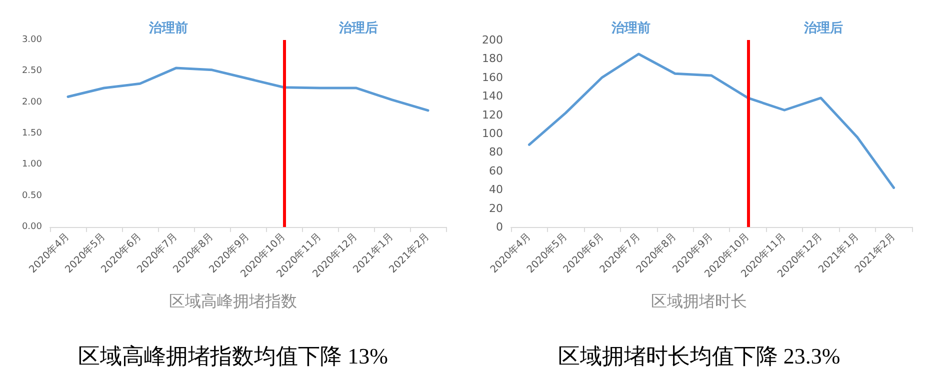  What do you see at coordinates (496, 171) in the screenshot?
I see `y-tick-label: 60` at bounding box center [496, 171].